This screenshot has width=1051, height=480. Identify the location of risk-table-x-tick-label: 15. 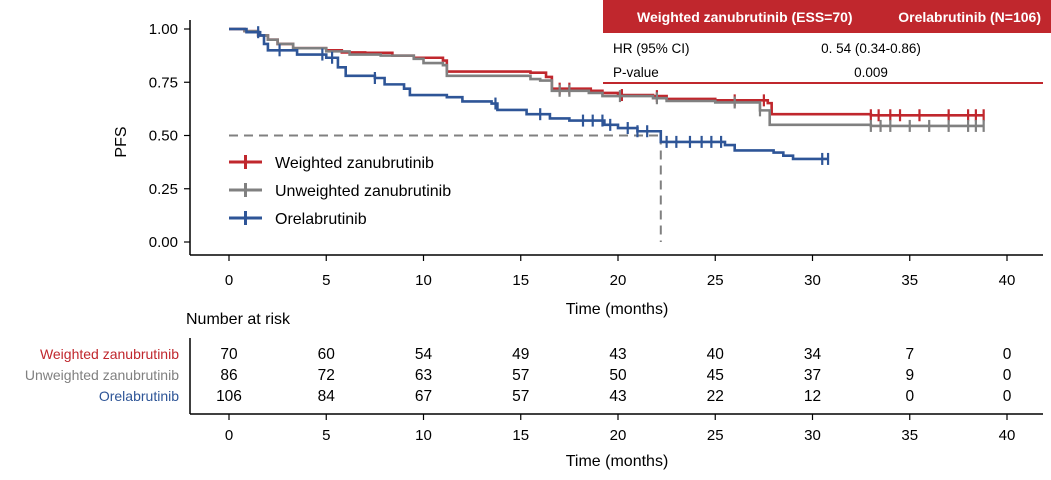
(520, 435).